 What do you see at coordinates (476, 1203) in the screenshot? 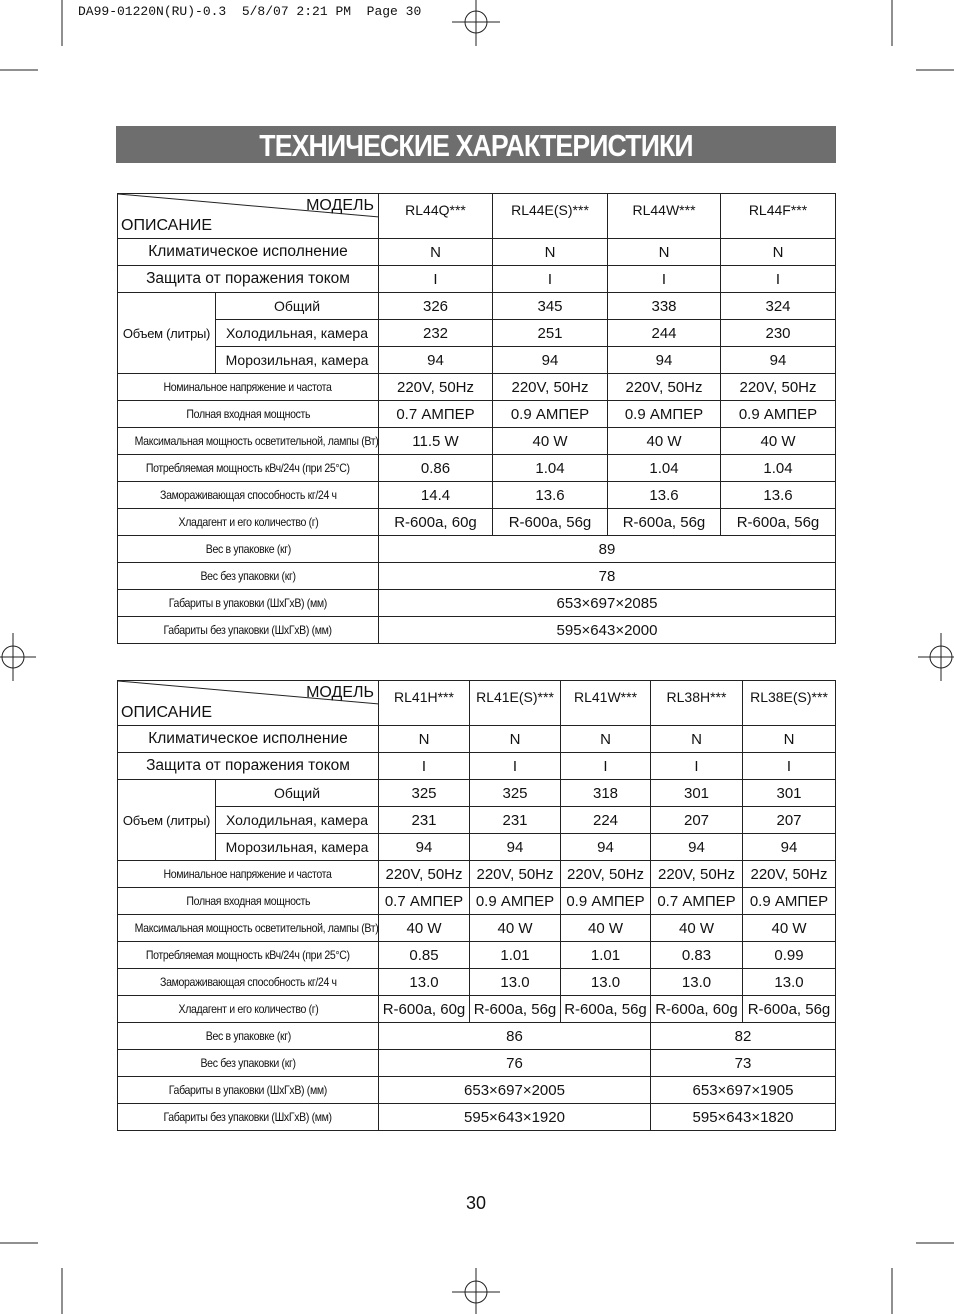
I see `page-number: 30` at bounding box center [476, 1203].